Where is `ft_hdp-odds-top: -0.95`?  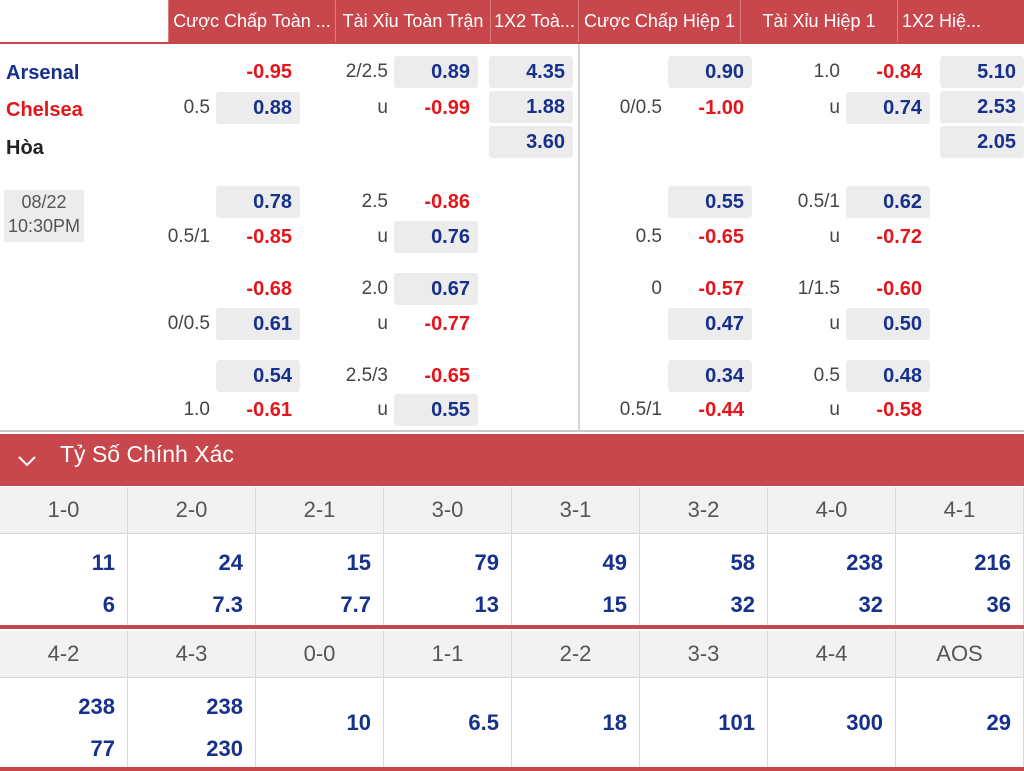
ft_hdp-odds-top: -0.95 is located at coordinates (269, 72).